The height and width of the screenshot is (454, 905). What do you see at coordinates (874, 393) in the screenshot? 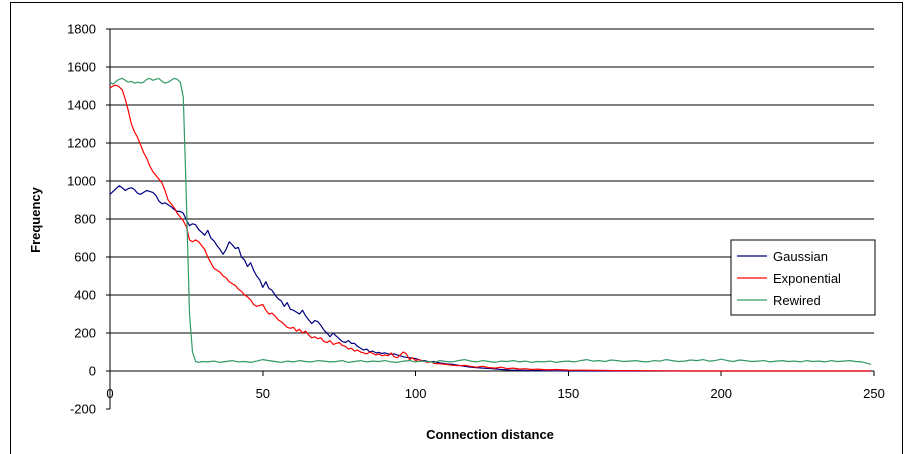
I see `x-tick-label: 250` at bounding box center [874, 393].